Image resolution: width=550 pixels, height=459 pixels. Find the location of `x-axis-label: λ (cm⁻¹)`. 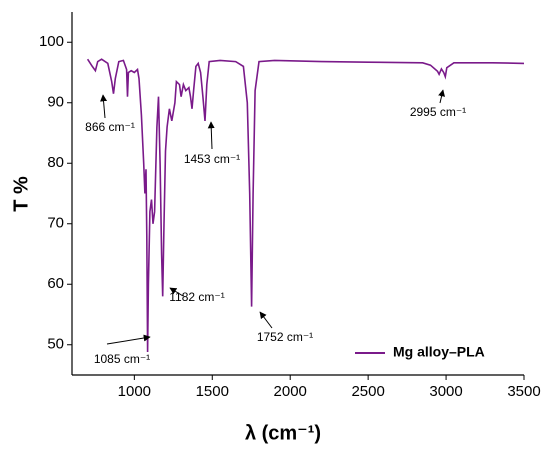

x-axis-label: λ (cm⁻¹) is located at coordinates (283, 433).